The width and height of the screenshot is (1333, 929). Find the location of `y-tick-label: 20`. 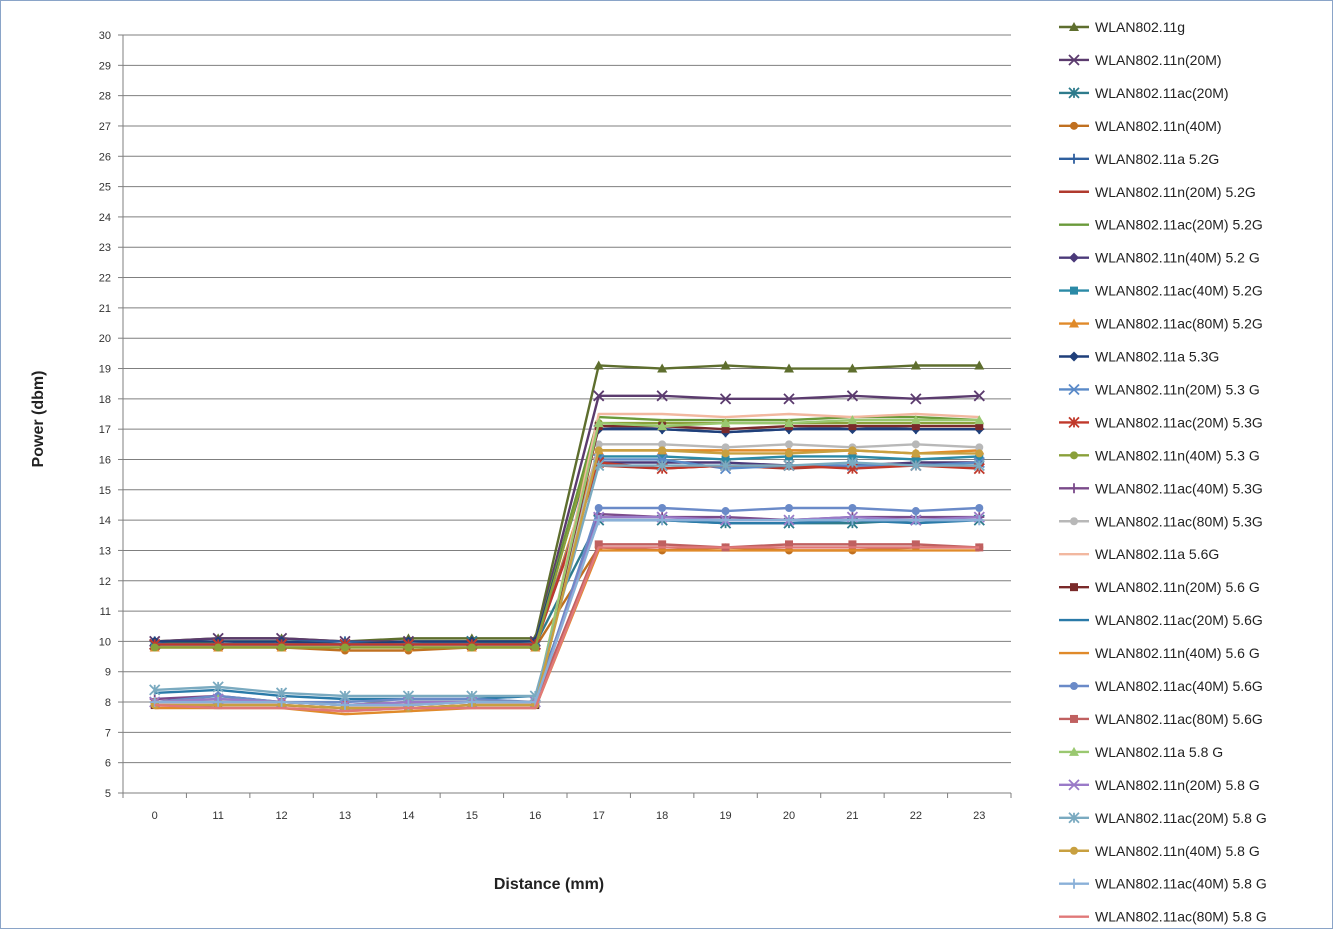

y-tick-label: 20 is located at coordinates (105, 339).